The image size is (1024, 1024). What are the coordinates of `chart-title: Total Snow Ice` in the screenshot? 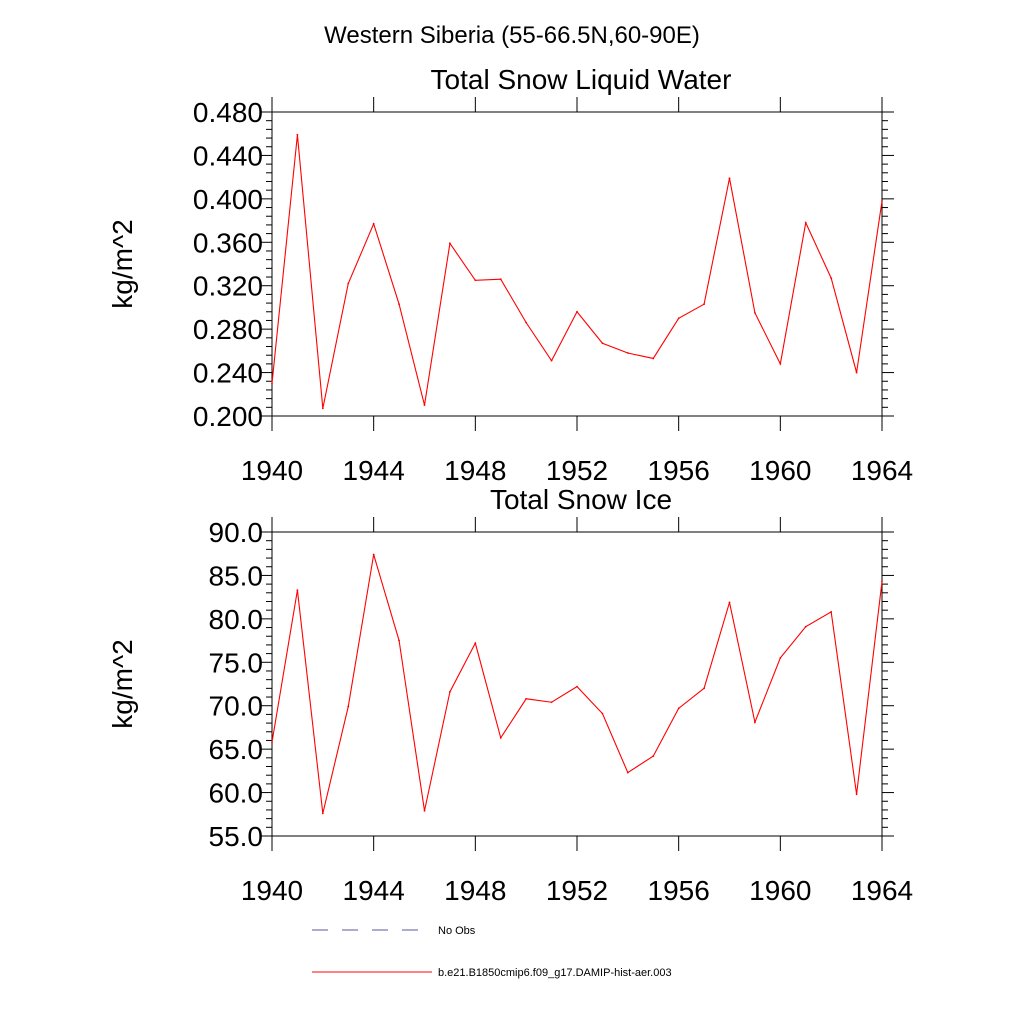 It's located at (581, 499).